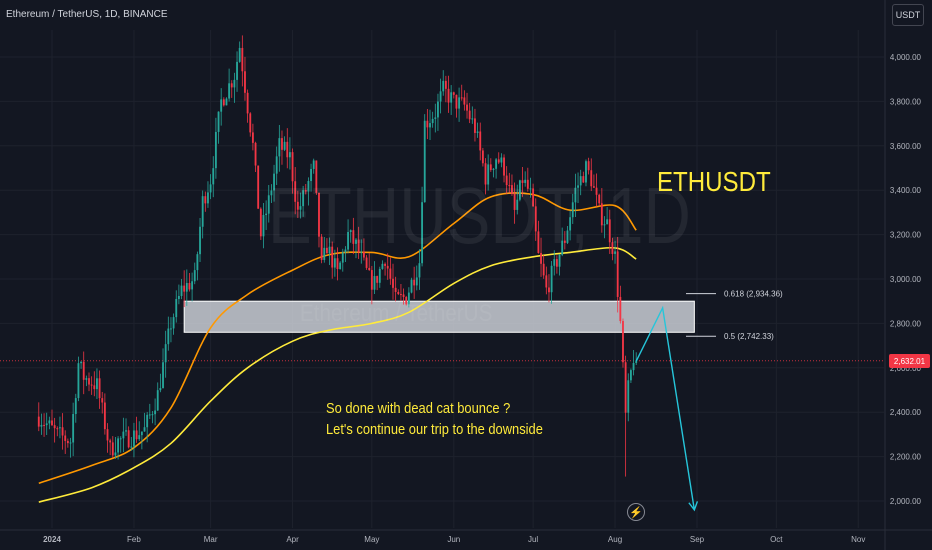 Image resolution: width=932 pixels, height=550 pixels. I want to click on time-tick-label: Oct, so click(776, 539).